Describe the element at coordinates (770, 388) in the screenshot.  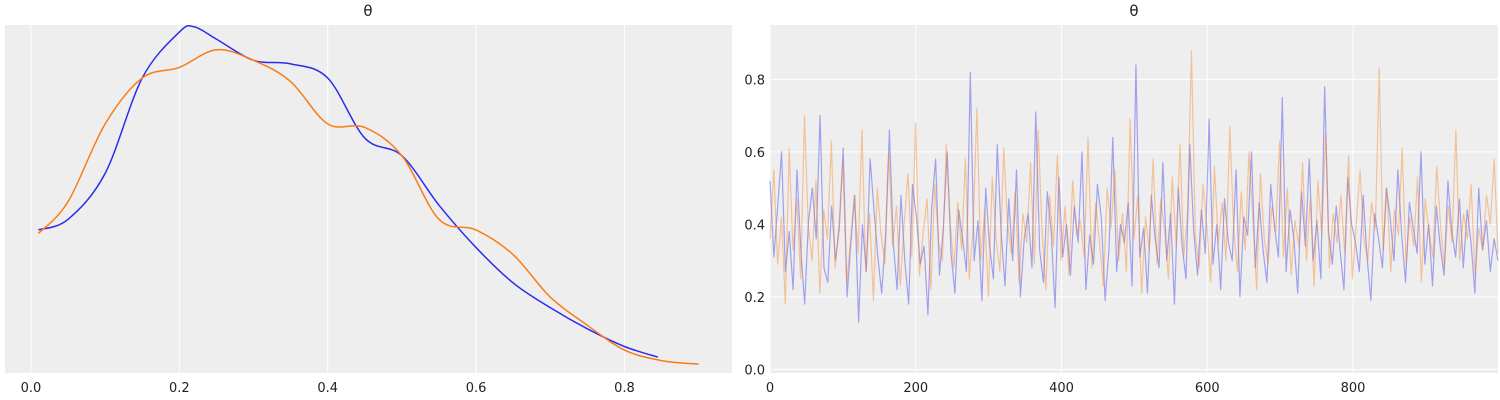
I see `x-tick-label: 0` at that location.